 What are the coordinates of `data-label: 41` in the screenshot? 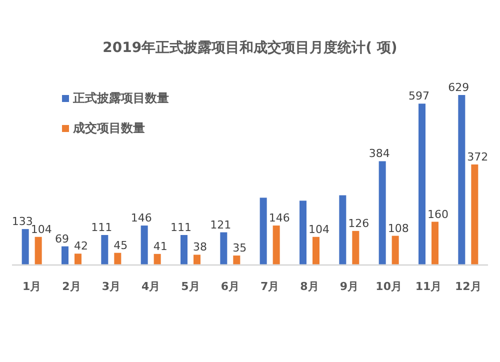 It's located at (160, 246).